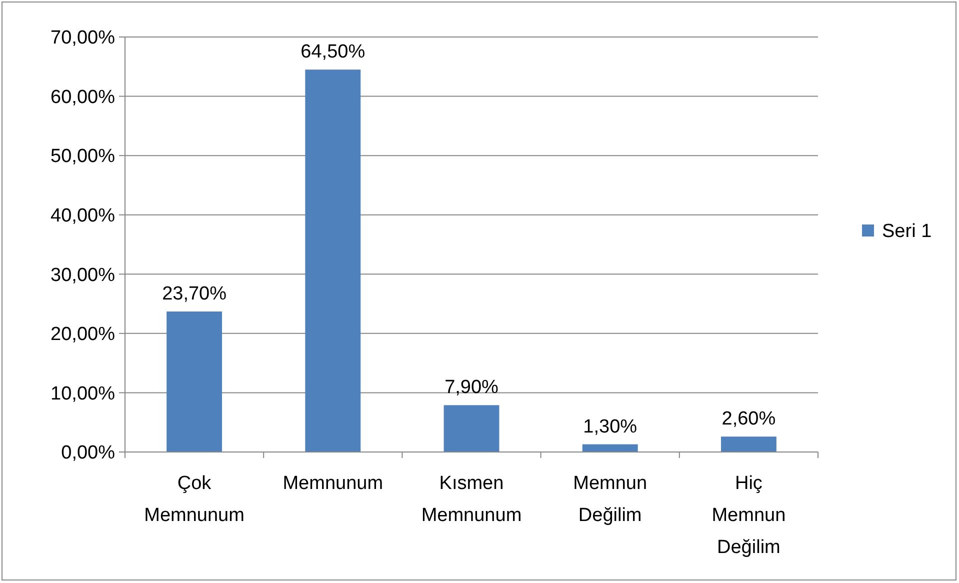 The width and height of the screenshot is (959, 583). I want to click on x-tick-label: Memnun Değilim, so click(610, 499).